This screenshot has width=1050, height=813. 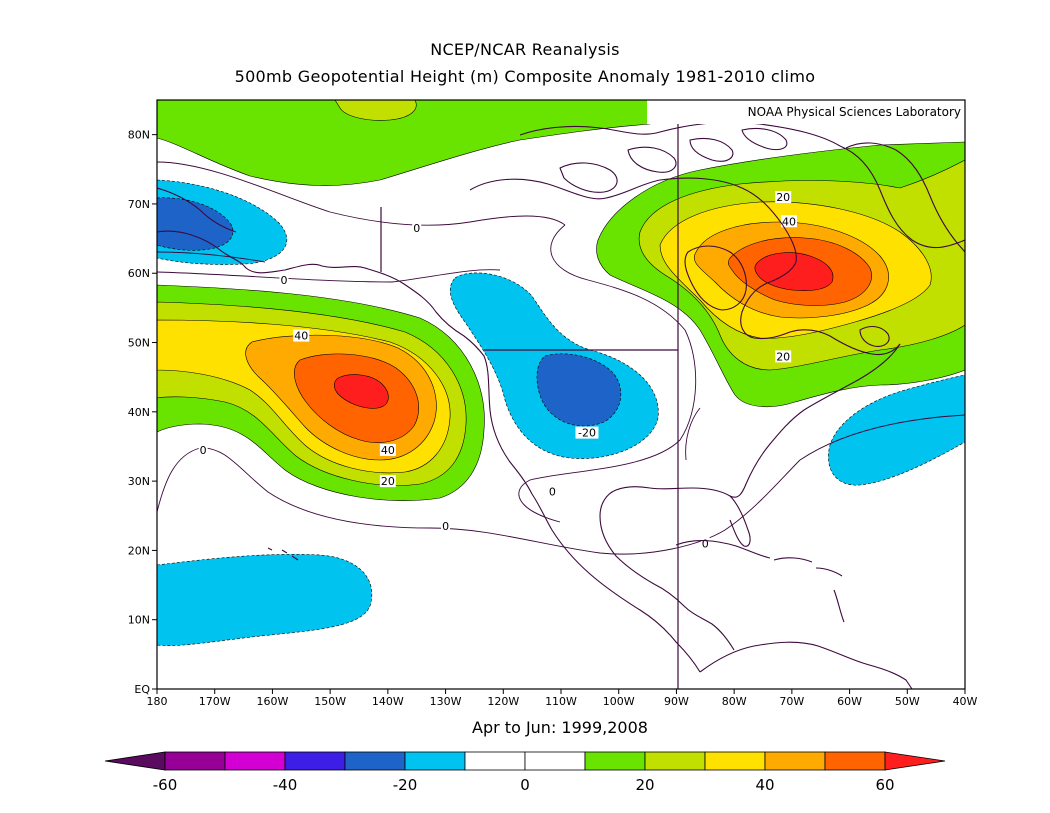 What do you see at coordinates (139, 481) in the screenshot?
I see `y-tick-label: 30N` at bounding box center [139, 481].